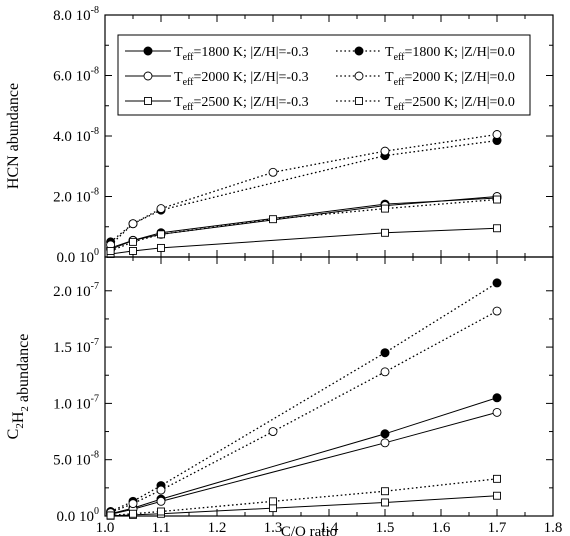 This screenshot has width=570, height=536. I want to click on legend-label: Teff=2500 K; |Z/H|=0.0, so click(450, 104).